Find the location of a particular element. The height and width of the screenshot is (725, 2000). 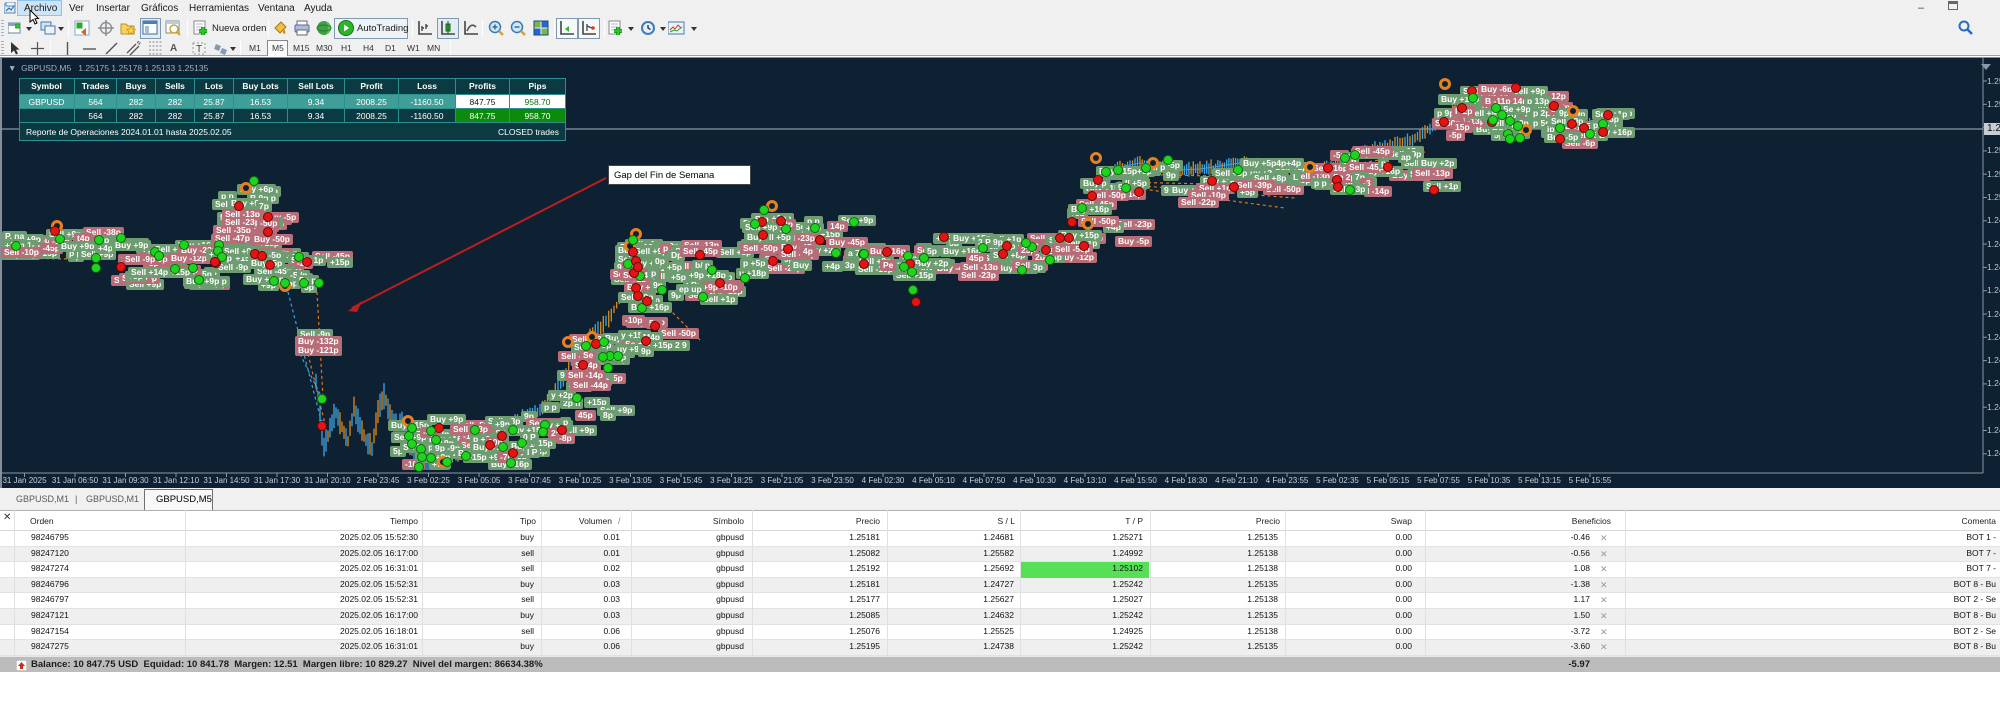

svg-text: T is located at coordinates (199, 49).